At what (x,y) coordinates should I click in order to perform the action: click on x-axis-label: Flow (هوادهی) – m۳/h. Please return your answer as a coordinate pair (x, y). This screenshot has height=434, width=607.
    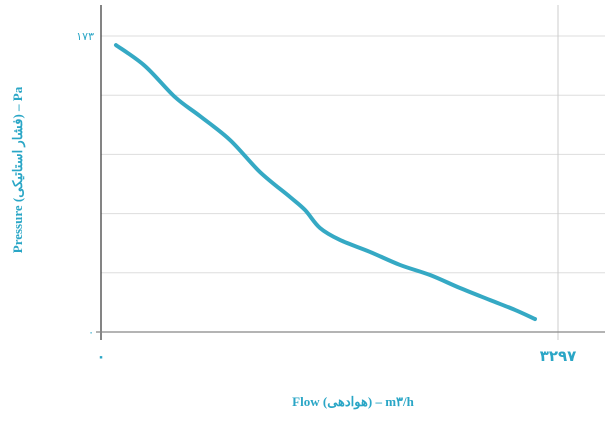
    Looking at the image, I should click on (353, 402).